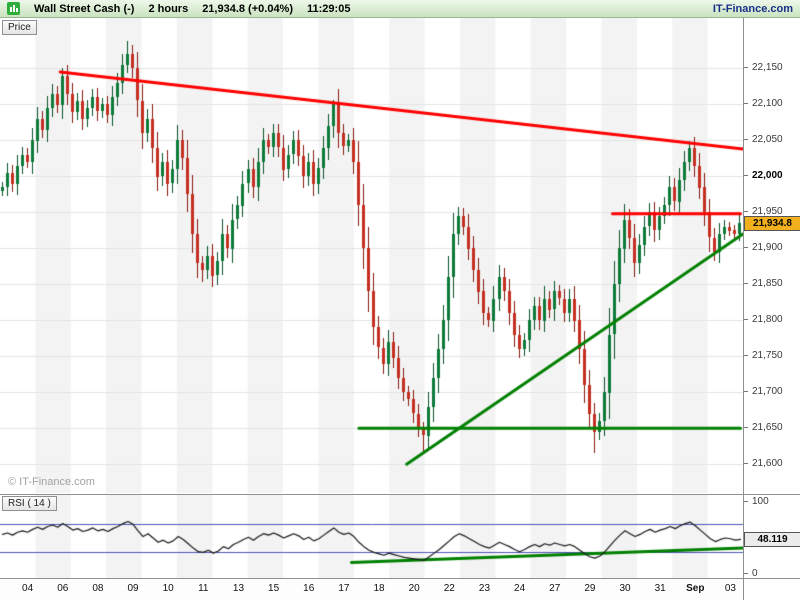 The image size is (800, 600). Describe the element at coordinates (133, 588) in the screenshot. I see `time-axis-label: 09` at that location.